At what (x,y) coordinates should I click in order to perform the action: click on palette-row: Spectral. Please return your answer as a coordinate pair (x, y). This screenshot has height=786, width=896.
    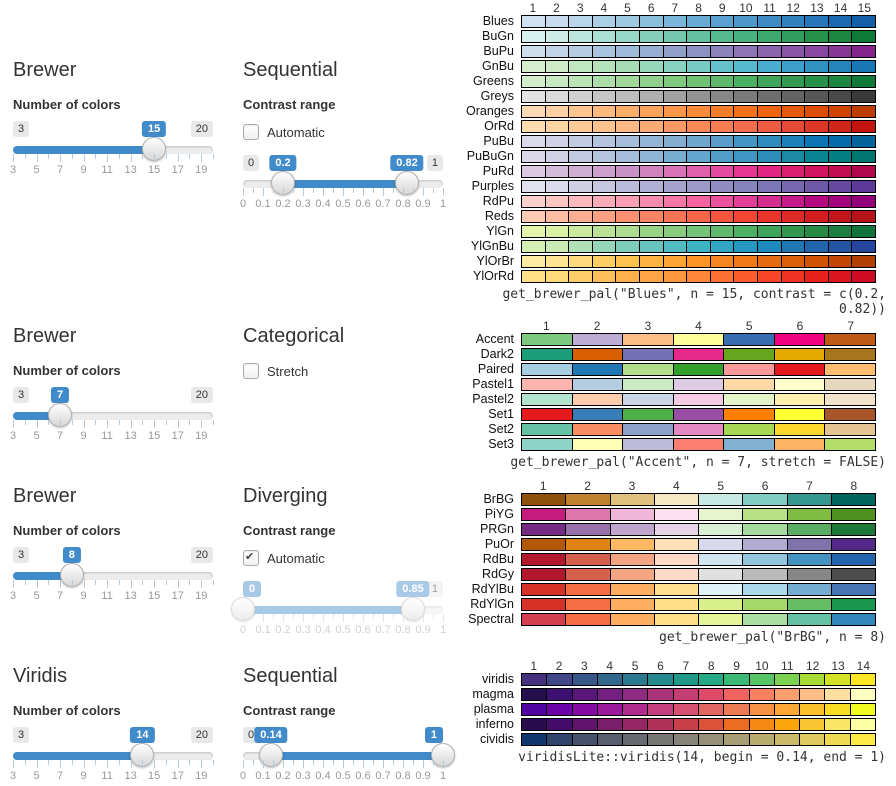
    Looking at the image, I should click on (673, 619).